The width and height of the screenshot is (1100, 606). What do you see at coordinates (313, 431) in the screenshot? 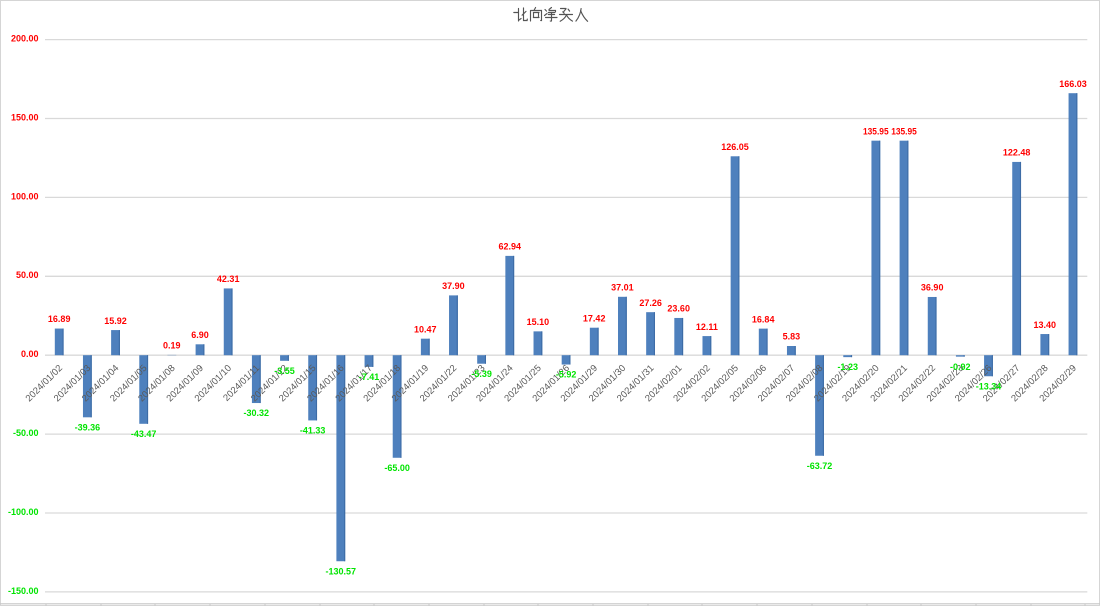
I see `svg-text: -41.33` at bounding box center [313, 431].